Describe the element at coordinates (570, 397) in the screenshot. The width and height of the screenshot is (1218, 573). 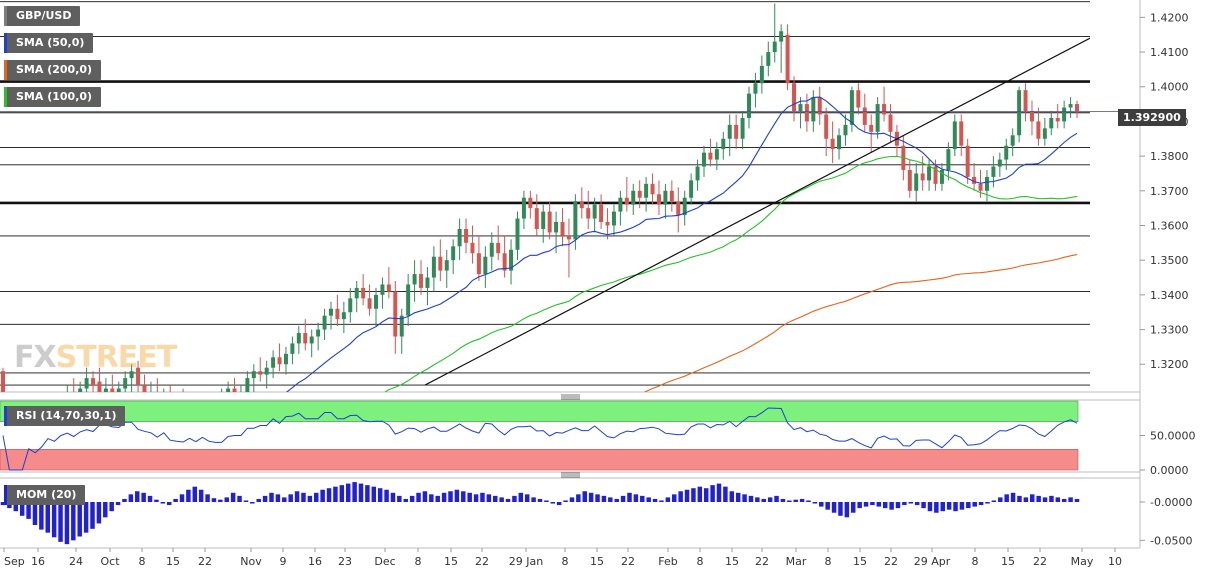
I see `rsi-resize-handle` at that location.